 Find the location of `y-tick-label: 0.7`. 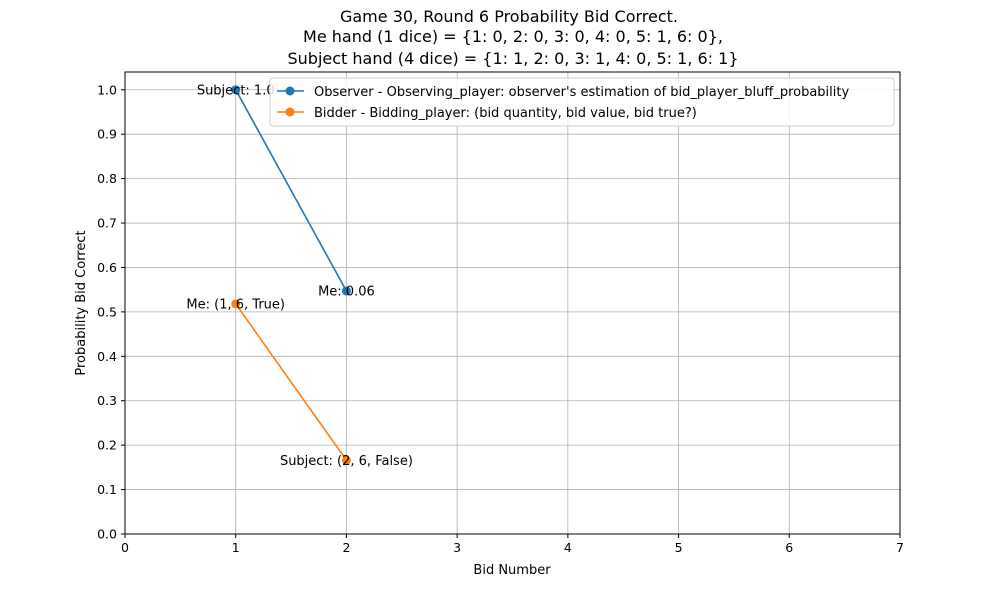

y-tick-label: 0.7 is located at coordinates (107, 223).